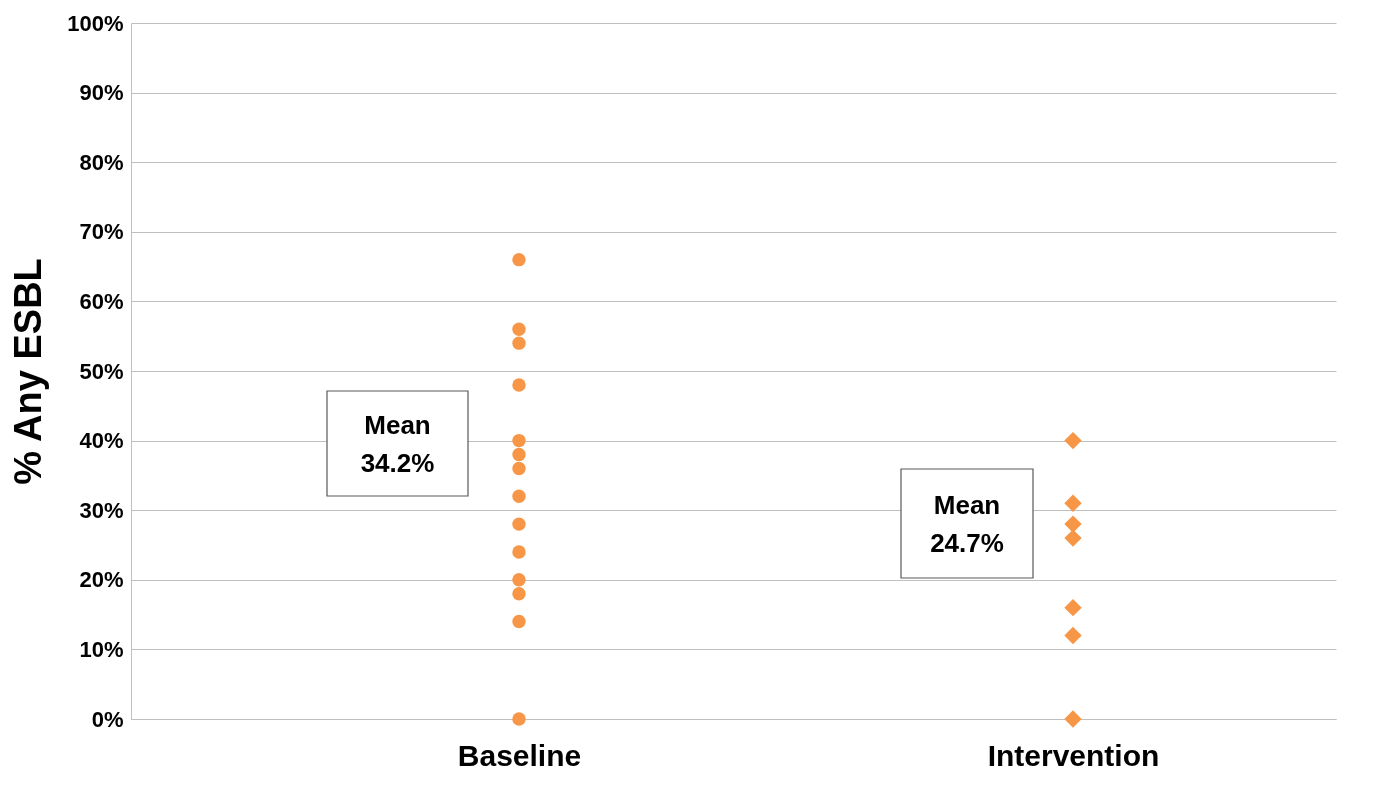  I want to click on y-tick-label: 10%, so click(101, 649).